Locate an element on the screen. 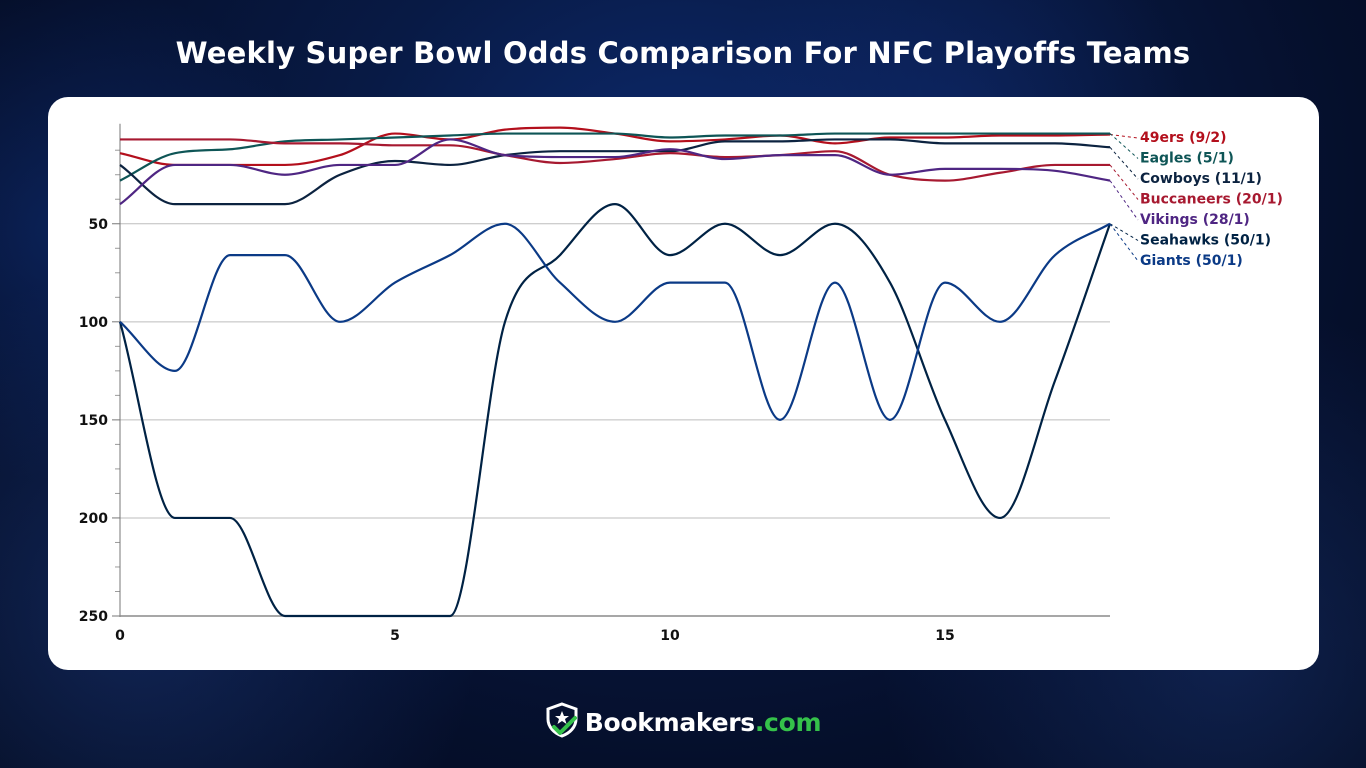 The image size is (1366, 768). series-line-eagles is located at coordinates (614, 157).